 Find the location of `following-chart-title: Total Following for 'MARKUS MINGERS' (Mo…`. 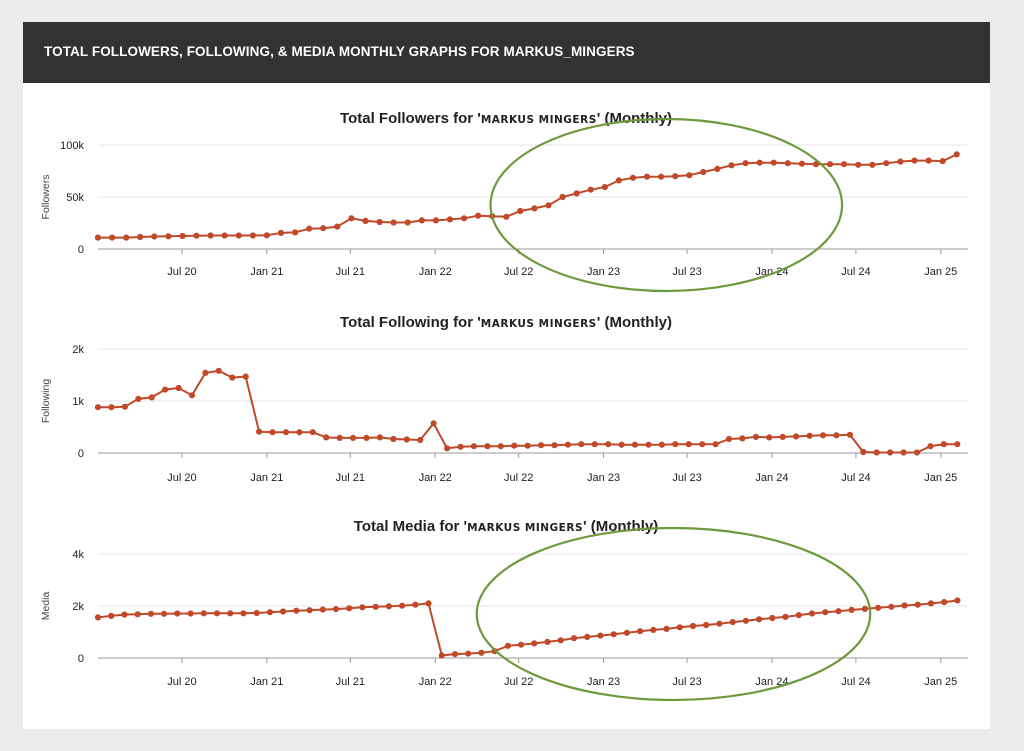

following-chart-title: Total Following for 'MARKUS MINGERS' (Mo… is located at coordinates (506, 322).